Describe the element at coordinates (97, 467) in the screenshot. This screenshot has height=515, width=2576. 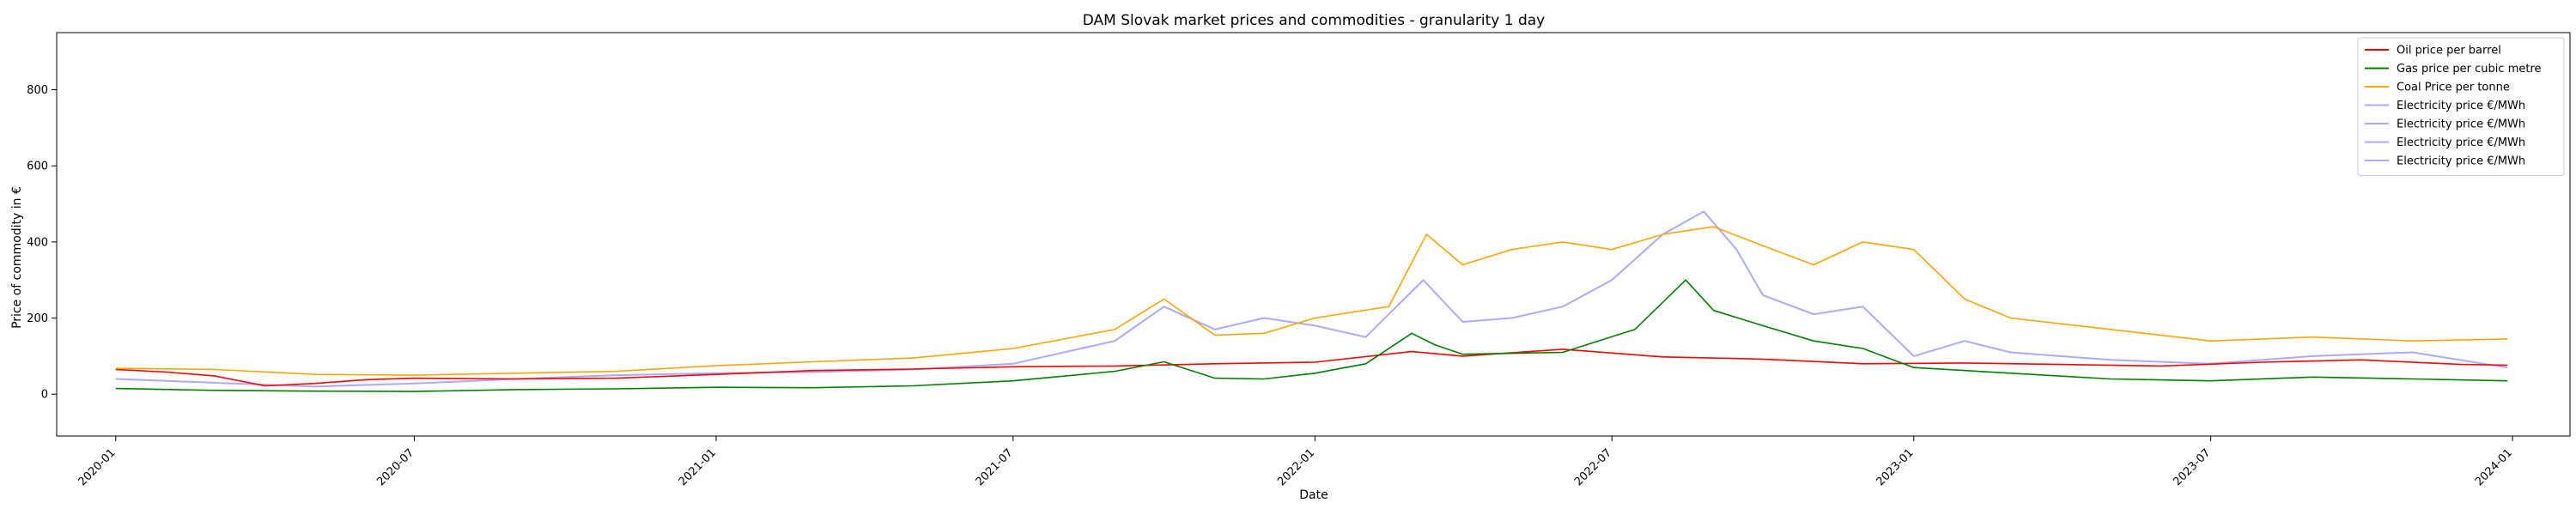
I see `x-tick-label-0: 2020-01` at that location.